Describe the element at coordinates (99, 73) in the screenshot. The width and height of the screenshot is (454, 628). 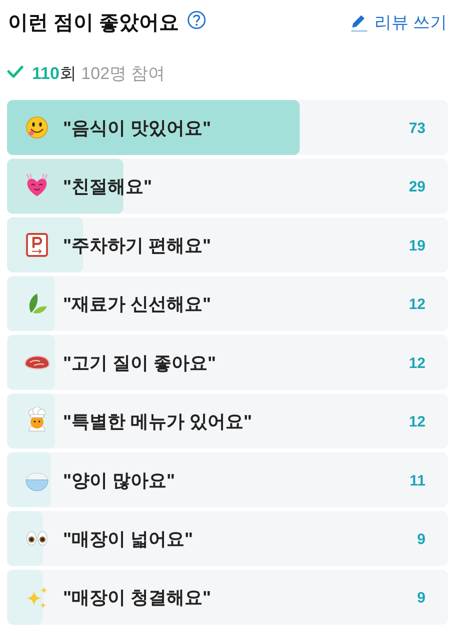
I see `chart-subtitle: 110회 102명 참여` at that location.